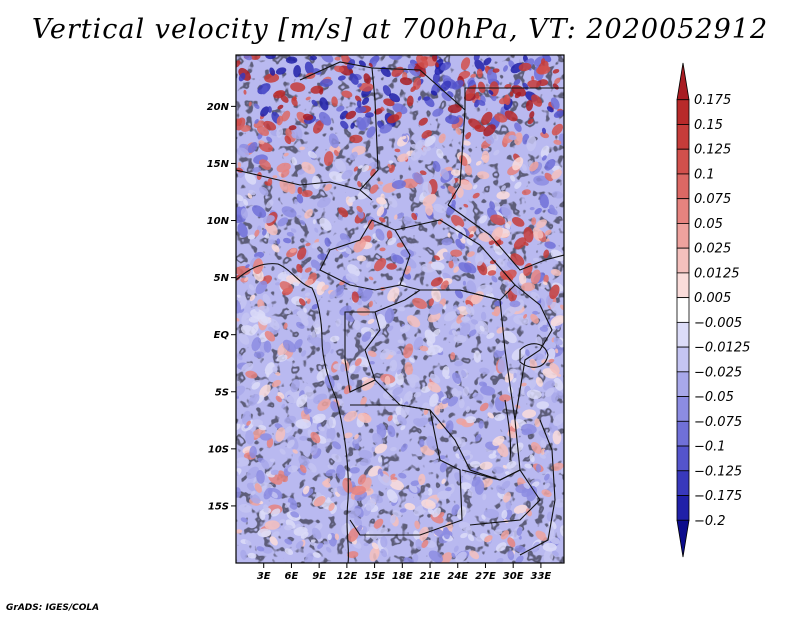 This screenshot has width=800, height=618. I want to click on border-sahara, so click(339, 126).